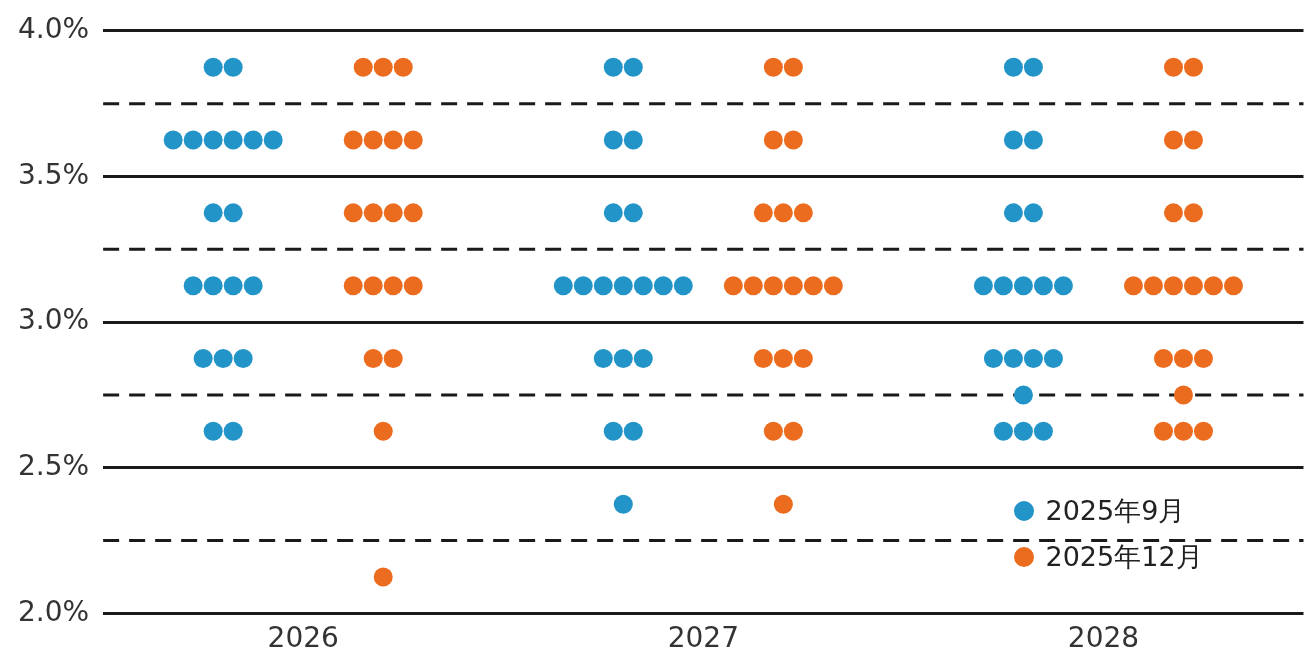 The width and height of the screenshot is (1313, 671). I want to click on x-tick-label: 2026, so click(303, 638).